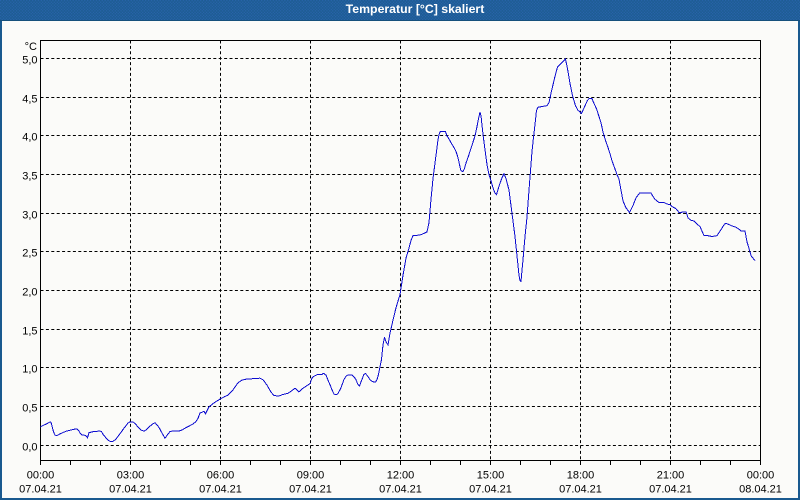 The height and width of the screenshot is (500, 800). Describe the element at coordinates (29, 409) in the screenshot. I see `svg-text: 0,5` at that location.